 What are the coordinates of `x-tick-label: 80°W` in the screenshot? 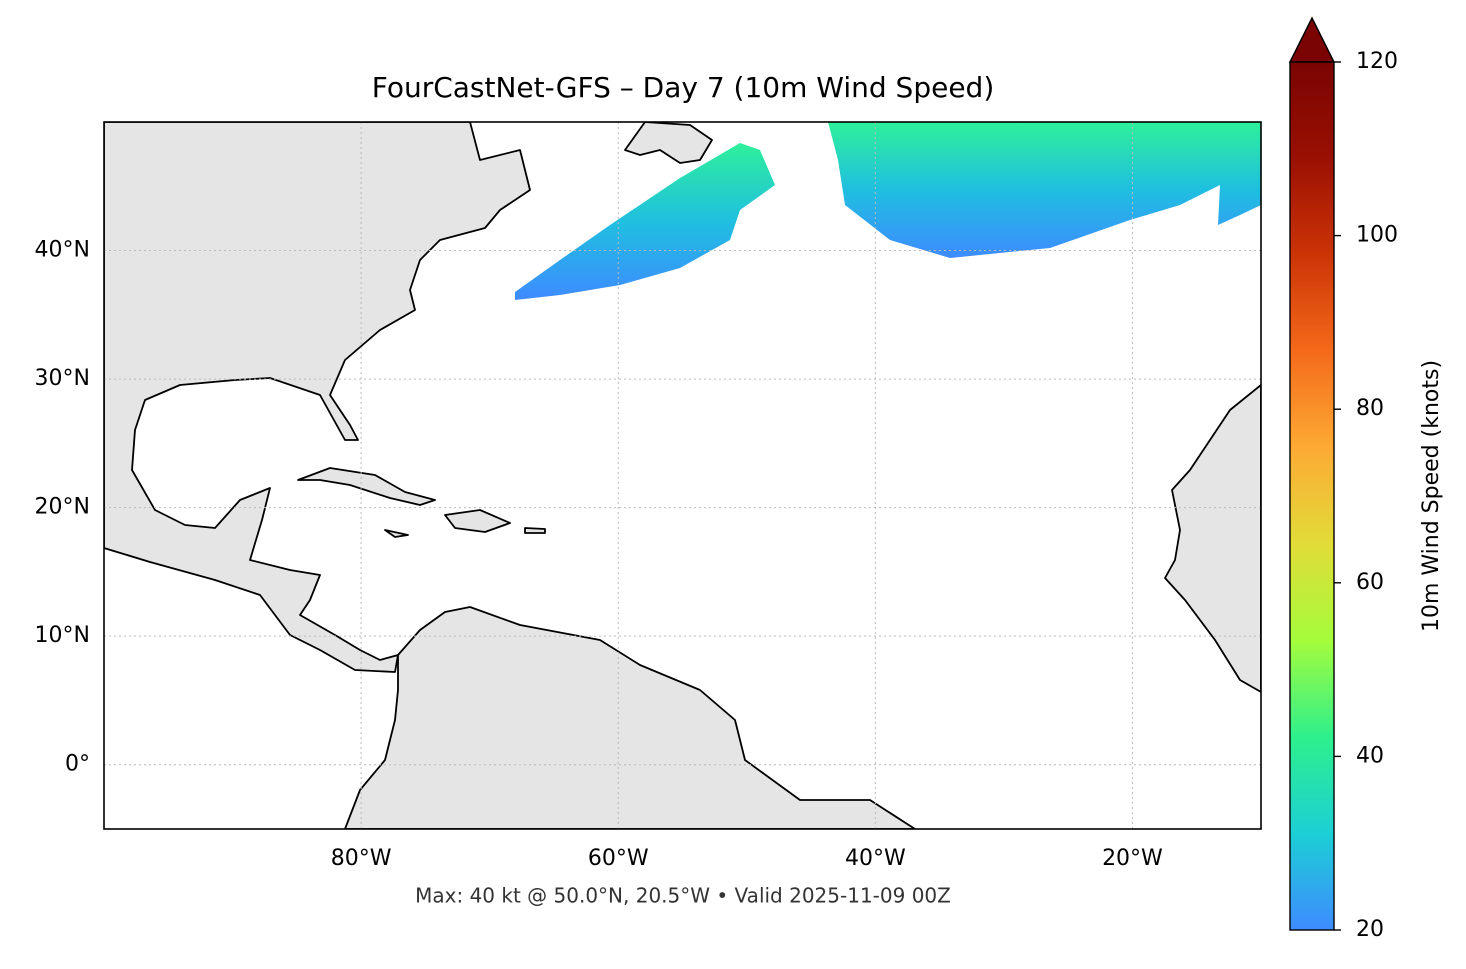 It's located at (361, 858).